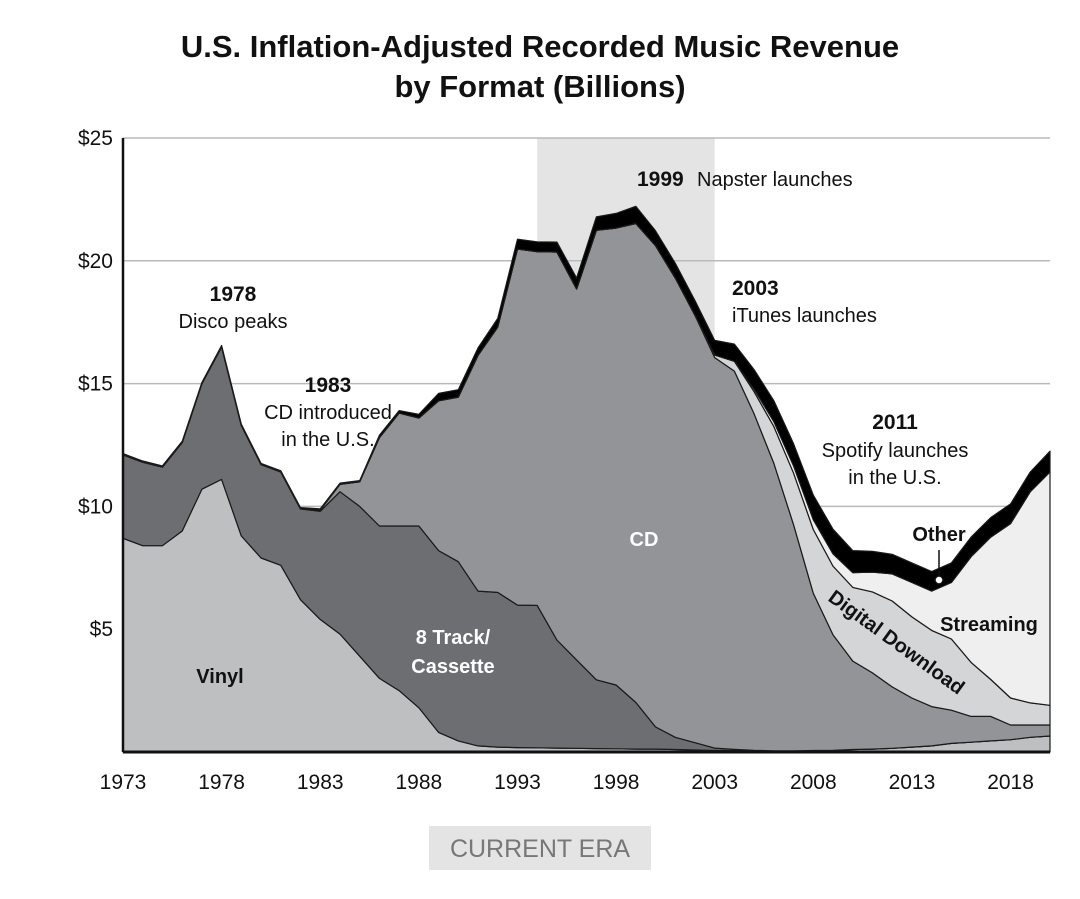 The image size is (1080, 899). What do you see at coordinates (939, 580) in the screenshot?
I see `other-callout-dot` at bounding box center [939, 580].